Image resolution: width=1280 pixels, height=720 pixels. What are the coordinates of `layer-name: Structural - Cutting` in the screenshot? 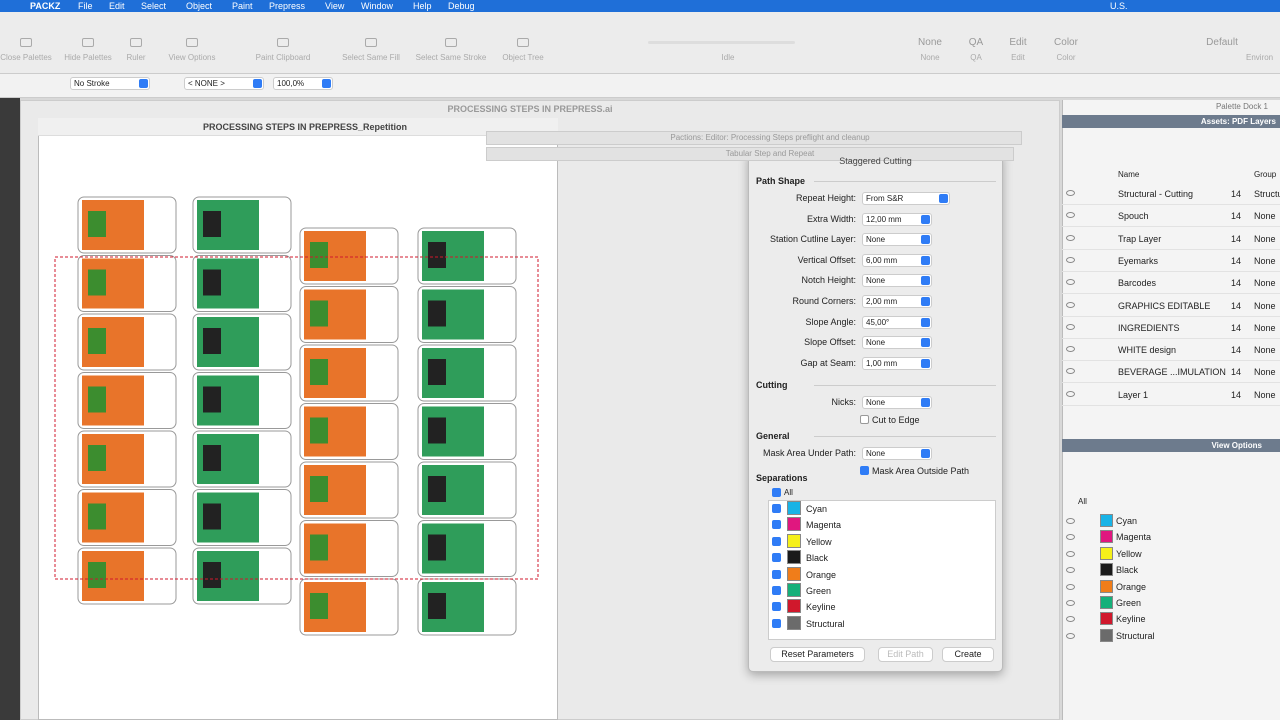 It's located at (1156, 194).